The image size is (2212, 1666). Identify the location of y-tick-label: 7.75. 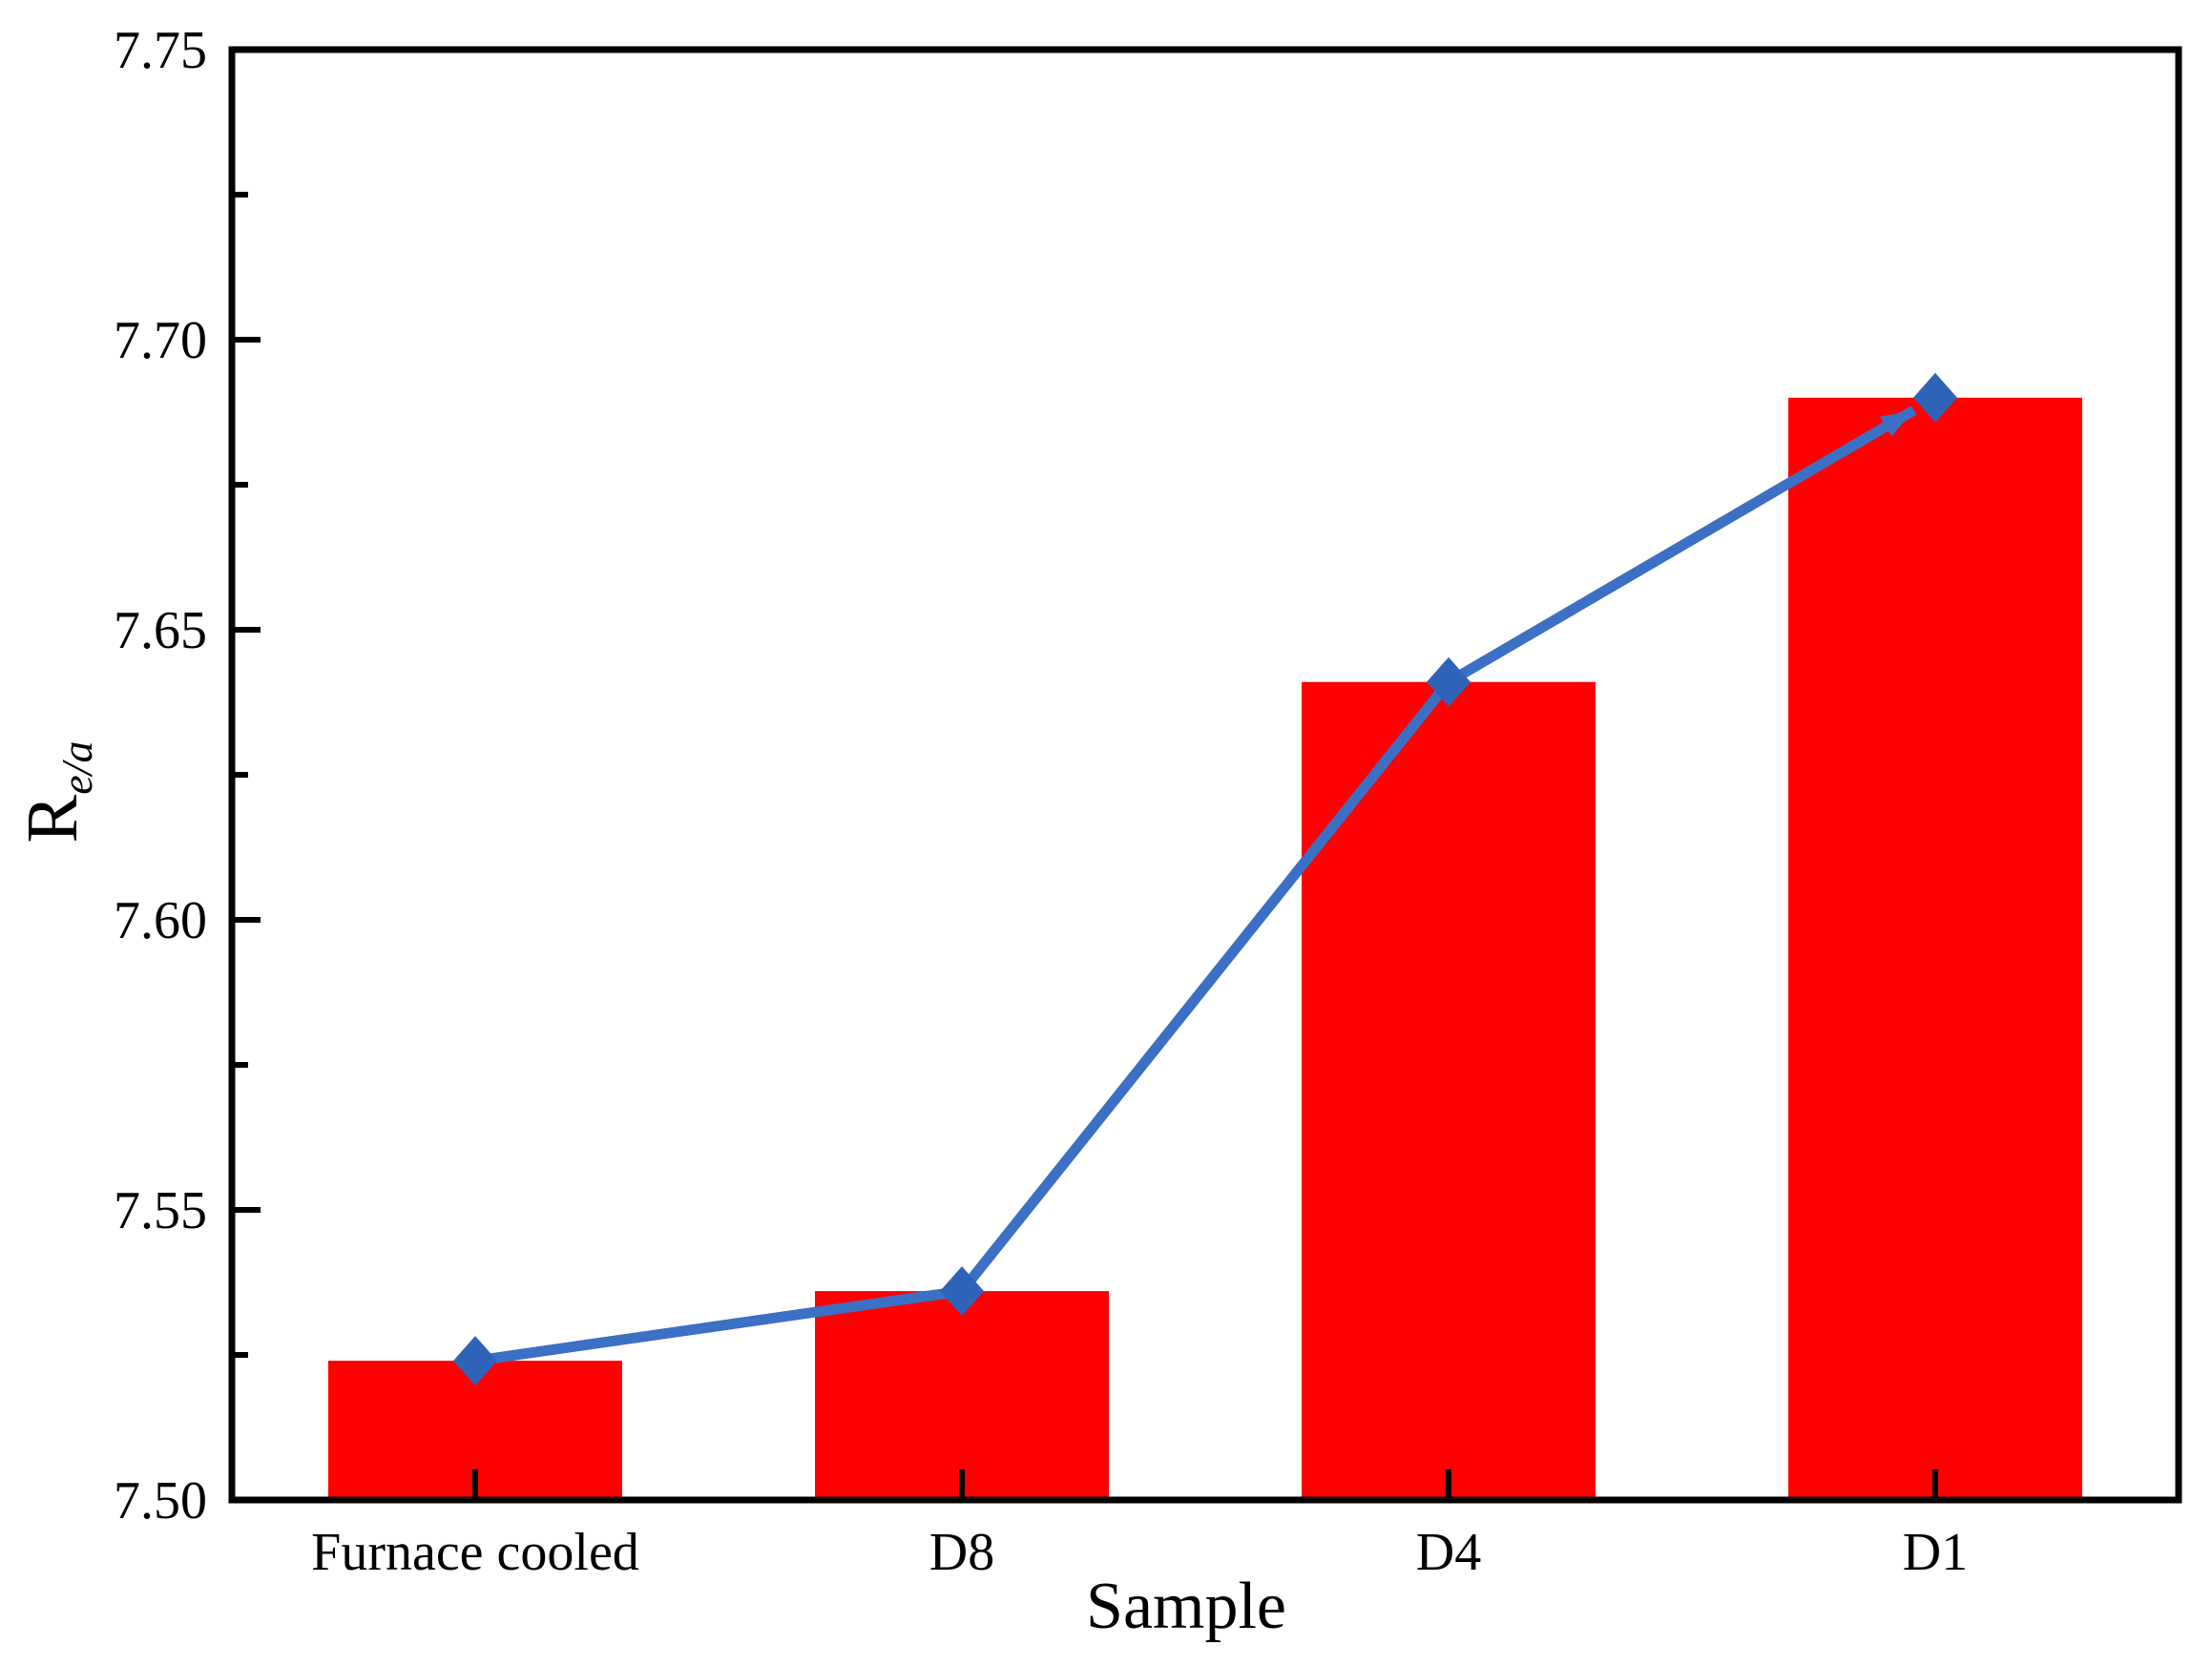
(161, 50).